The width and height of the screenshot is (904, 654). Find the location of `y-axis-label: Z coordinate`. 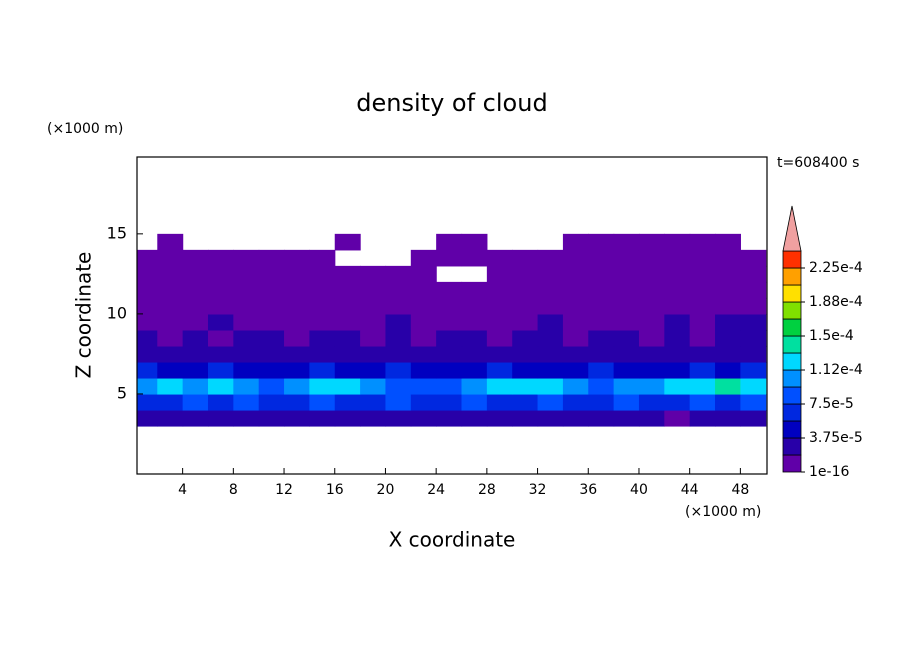

y-axis-label: Z coordinate is located at coordinates (84, 315).